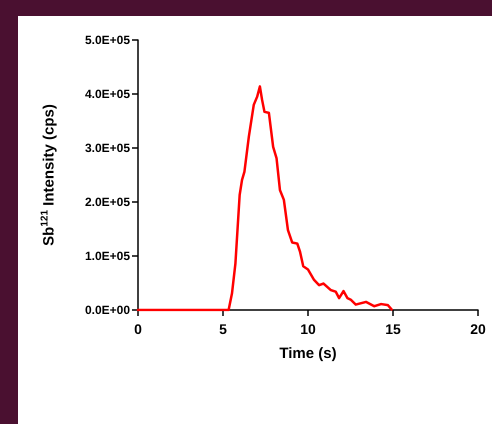  I want to click on y-tick-label: 4.0E+05, so click(107, 94).